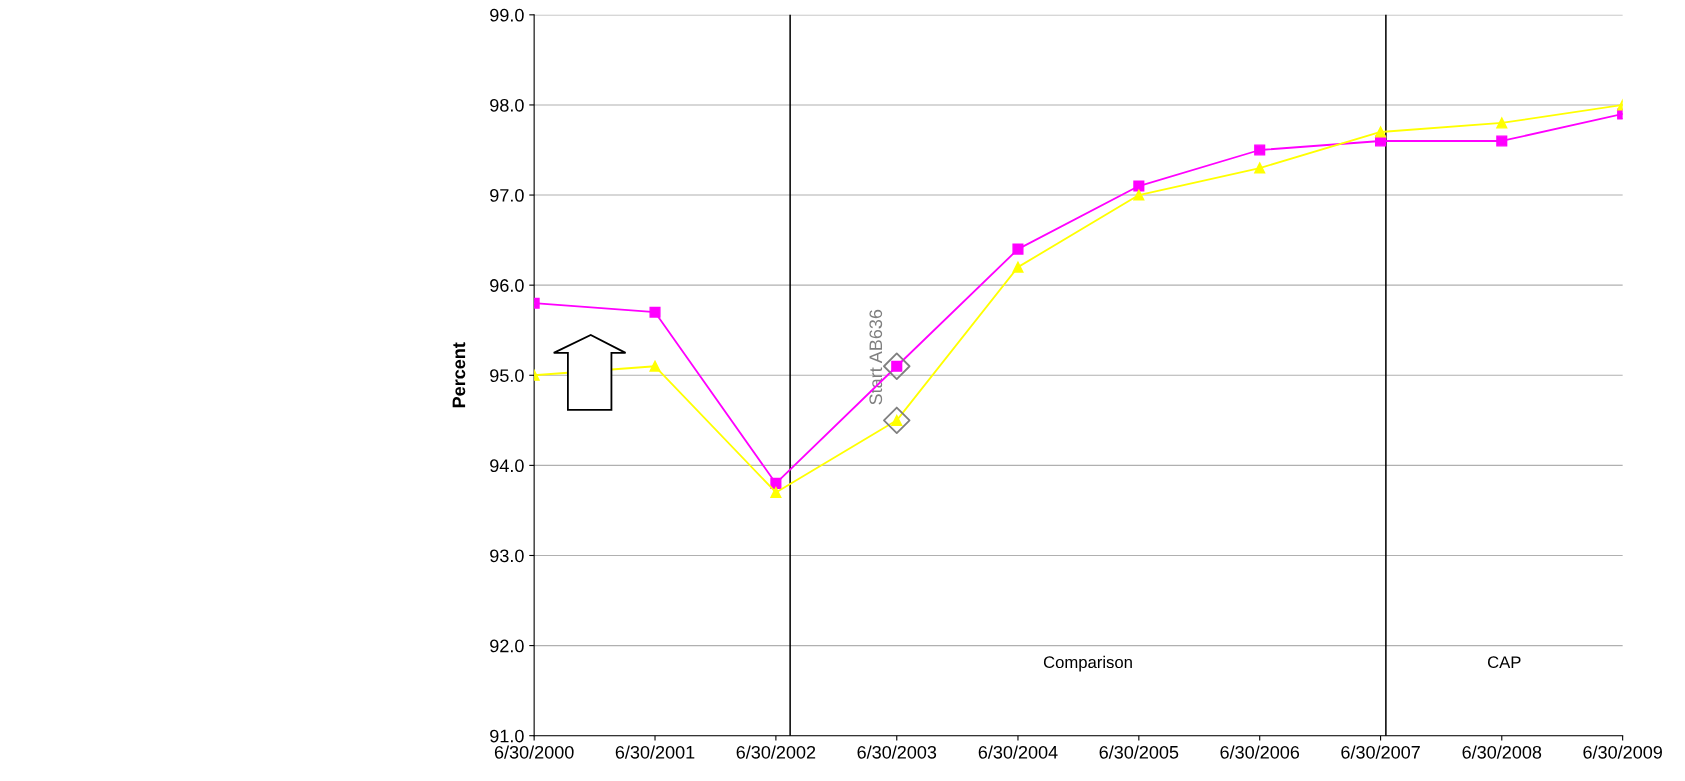 Image resolution: width=1685 pixels, height=781 pixels. I want to click on y-tick-label: 93.0, so click(507, 556).